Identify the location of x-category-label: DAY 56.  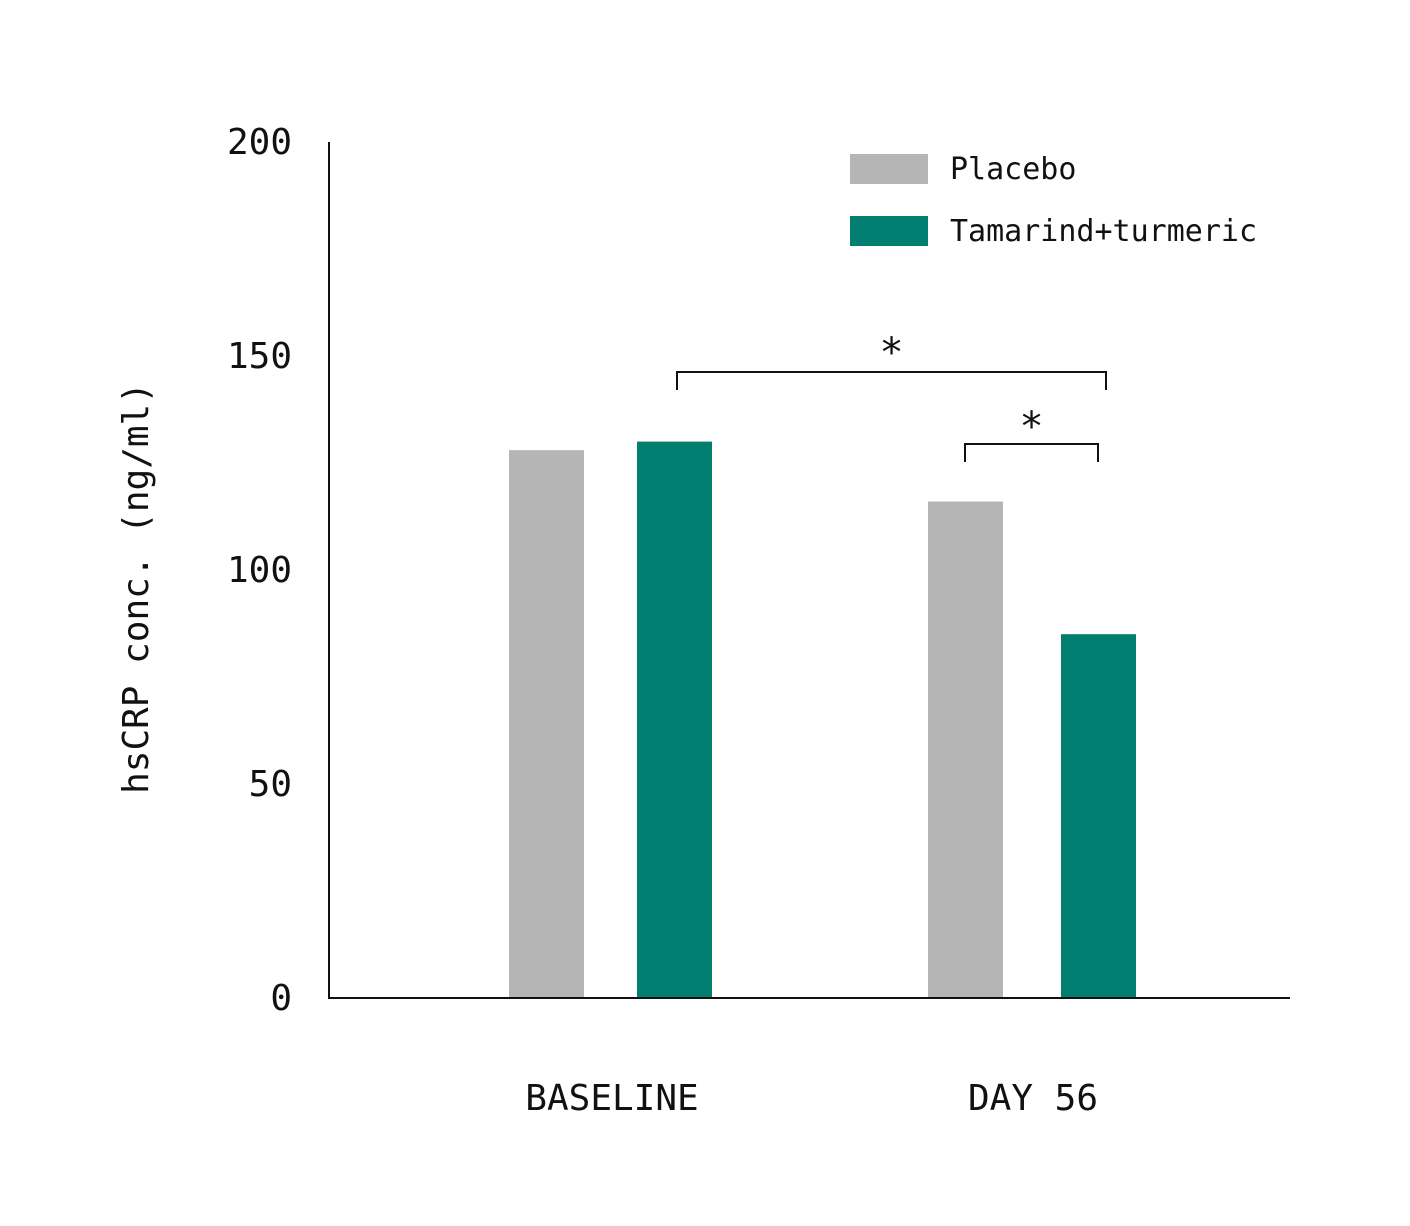
(1033, 1098).